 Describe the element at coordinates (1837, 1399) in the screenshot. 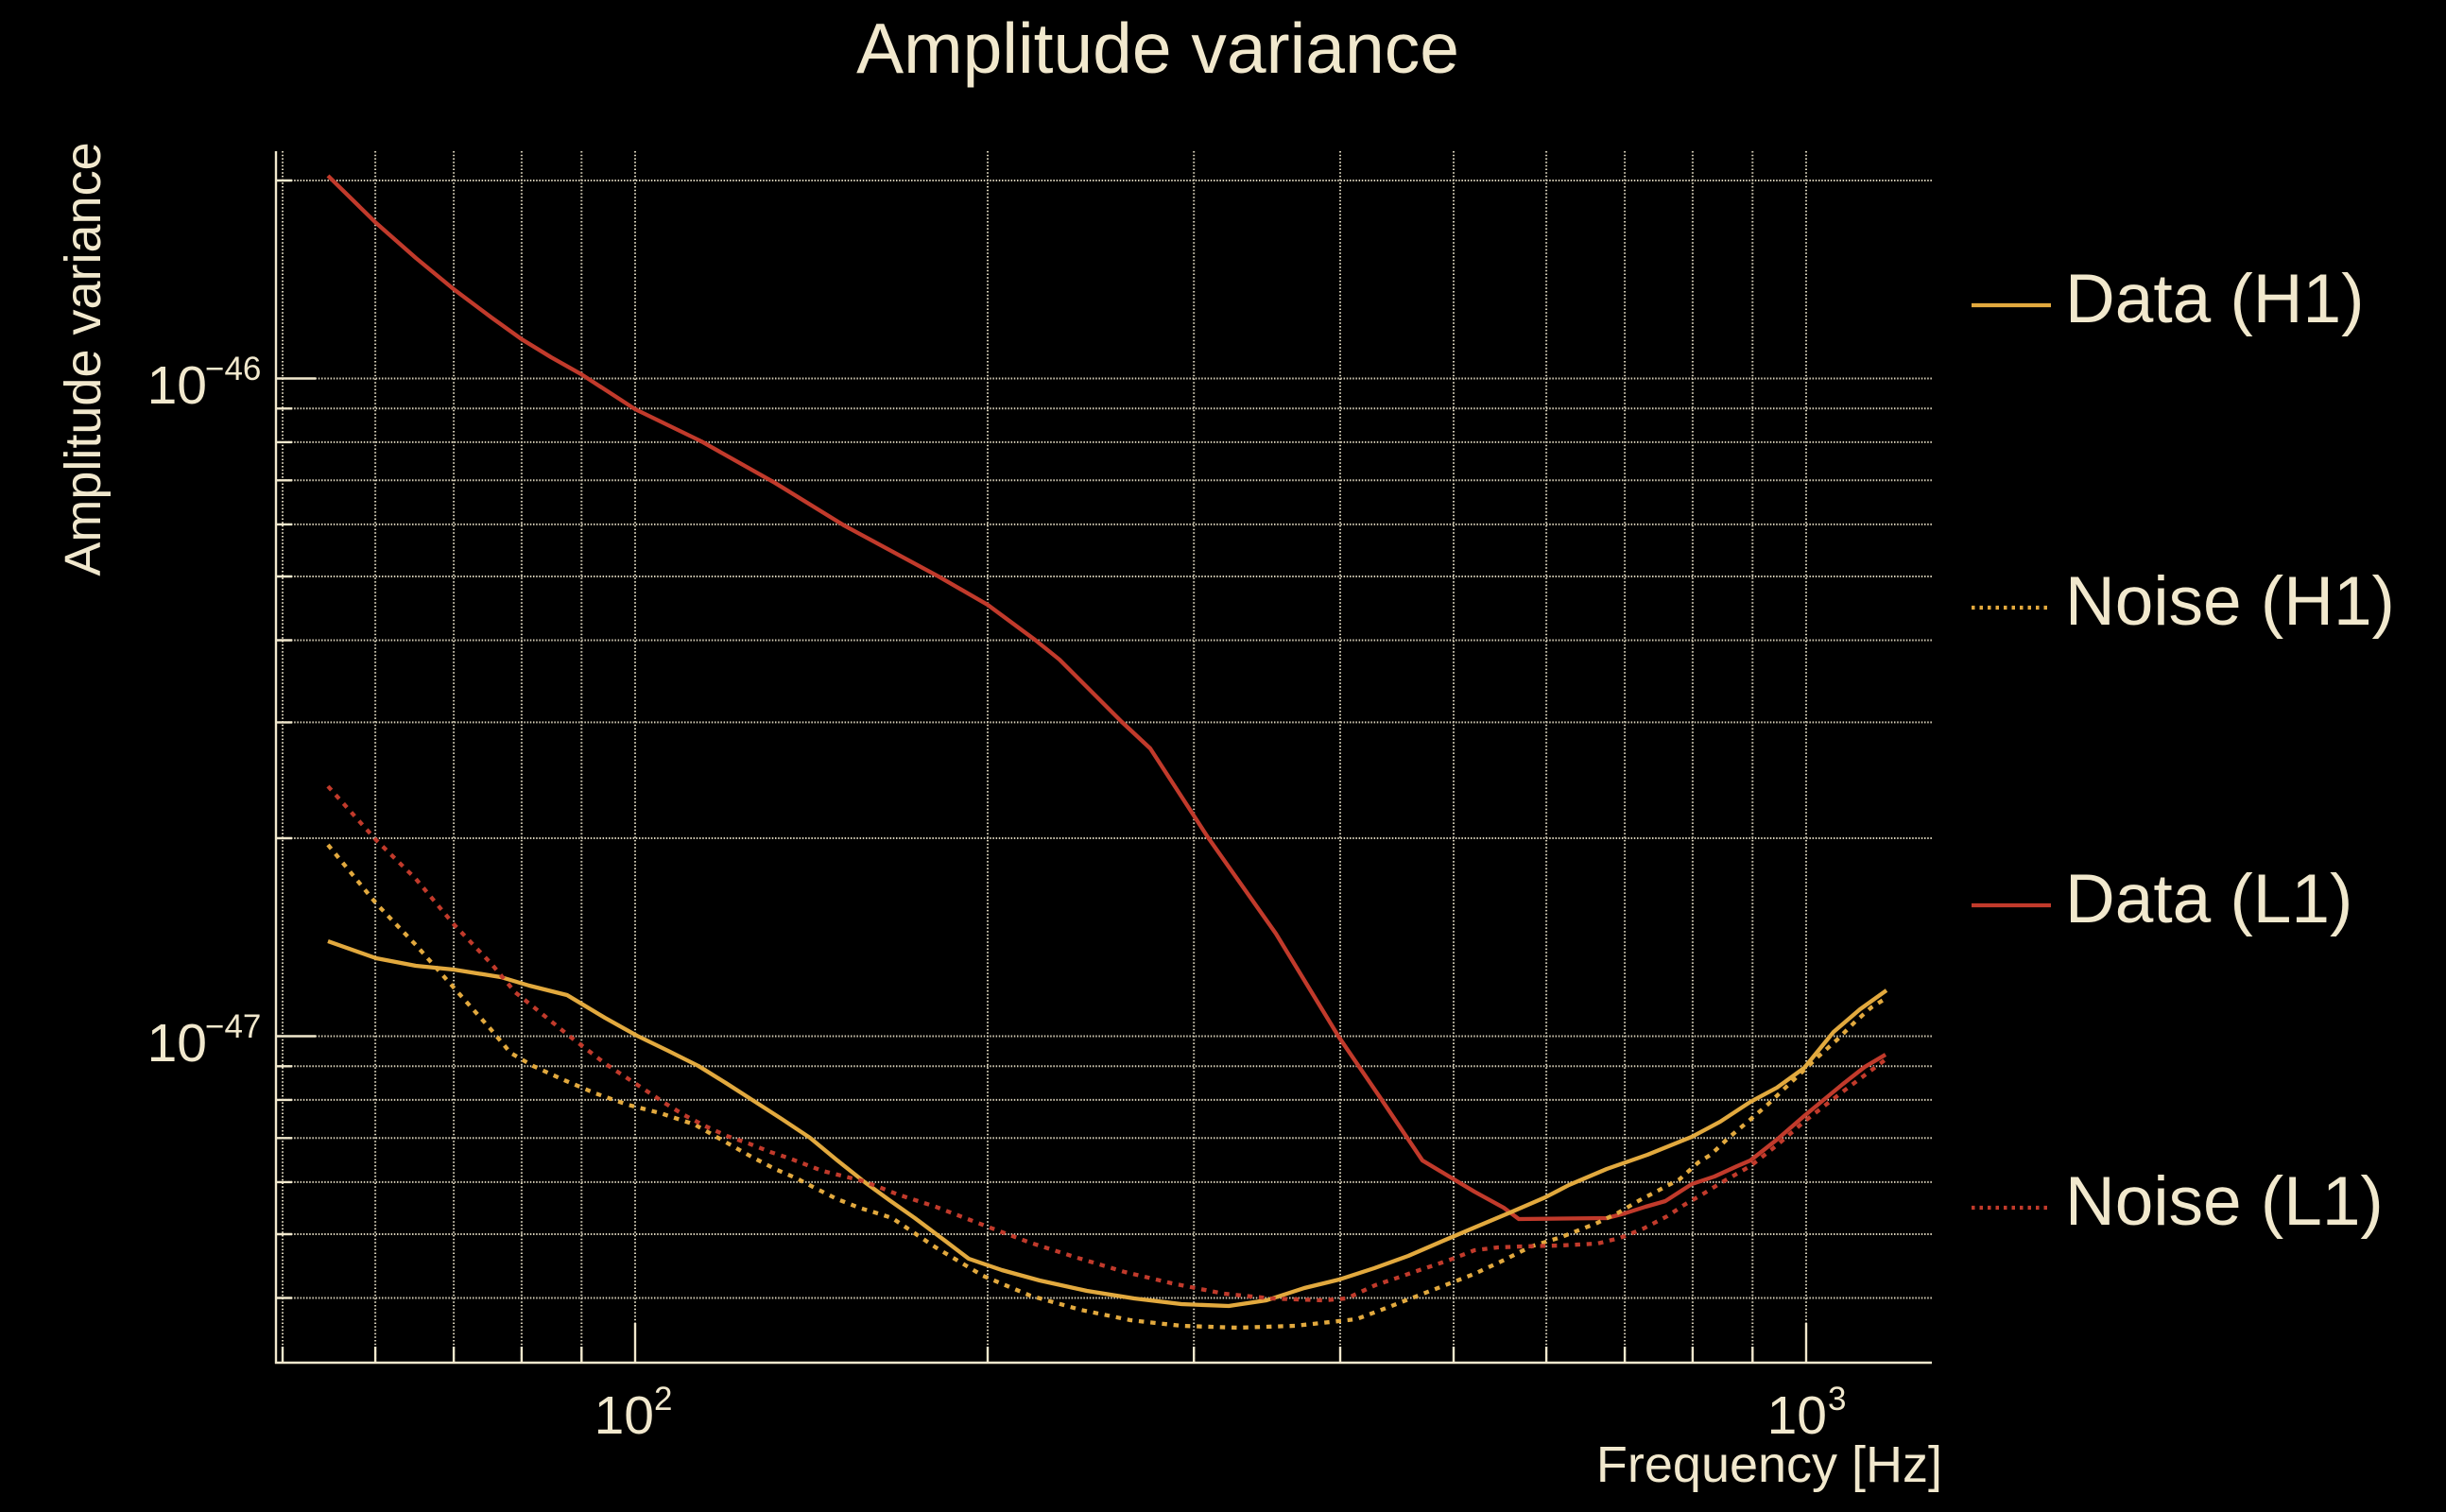

I see `svg-text: 3` at that location.